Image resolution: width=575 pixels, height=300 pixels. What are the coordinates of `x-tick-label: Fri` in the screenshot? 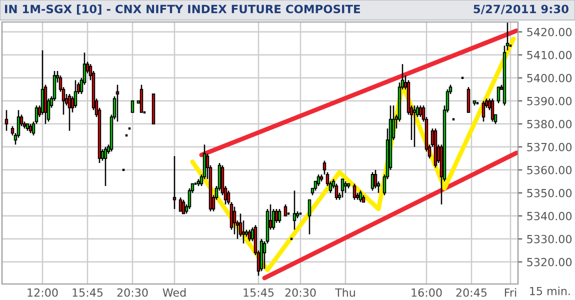 It's located at (510, 292).